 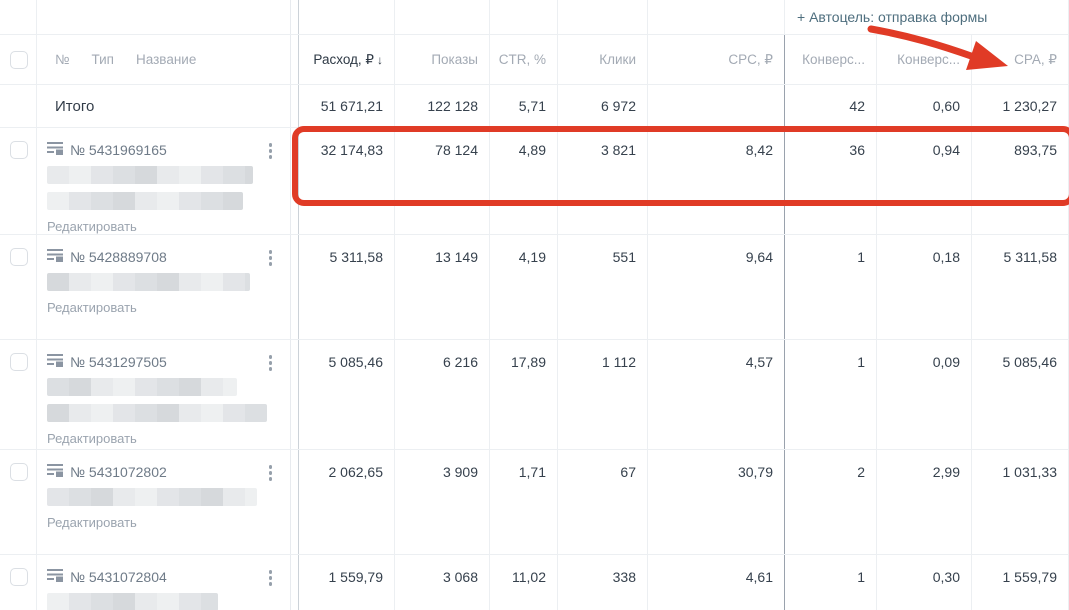 What do you see at coordinates (442, 181) in the screenshot?
I see `impressions-cell: 78 124` at bounding box center [442, 181].